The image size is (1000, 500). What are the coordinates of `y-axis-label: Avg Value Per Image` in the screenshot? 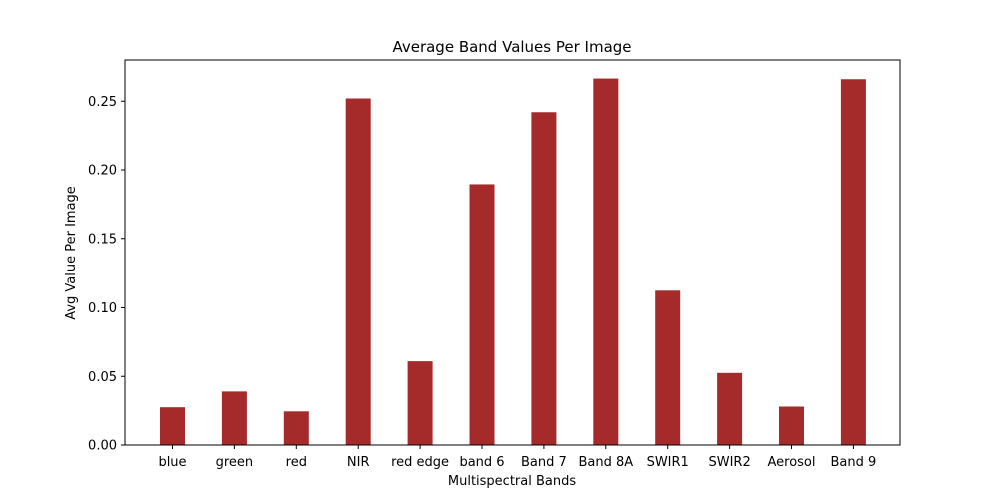 It's located at (71, 253).